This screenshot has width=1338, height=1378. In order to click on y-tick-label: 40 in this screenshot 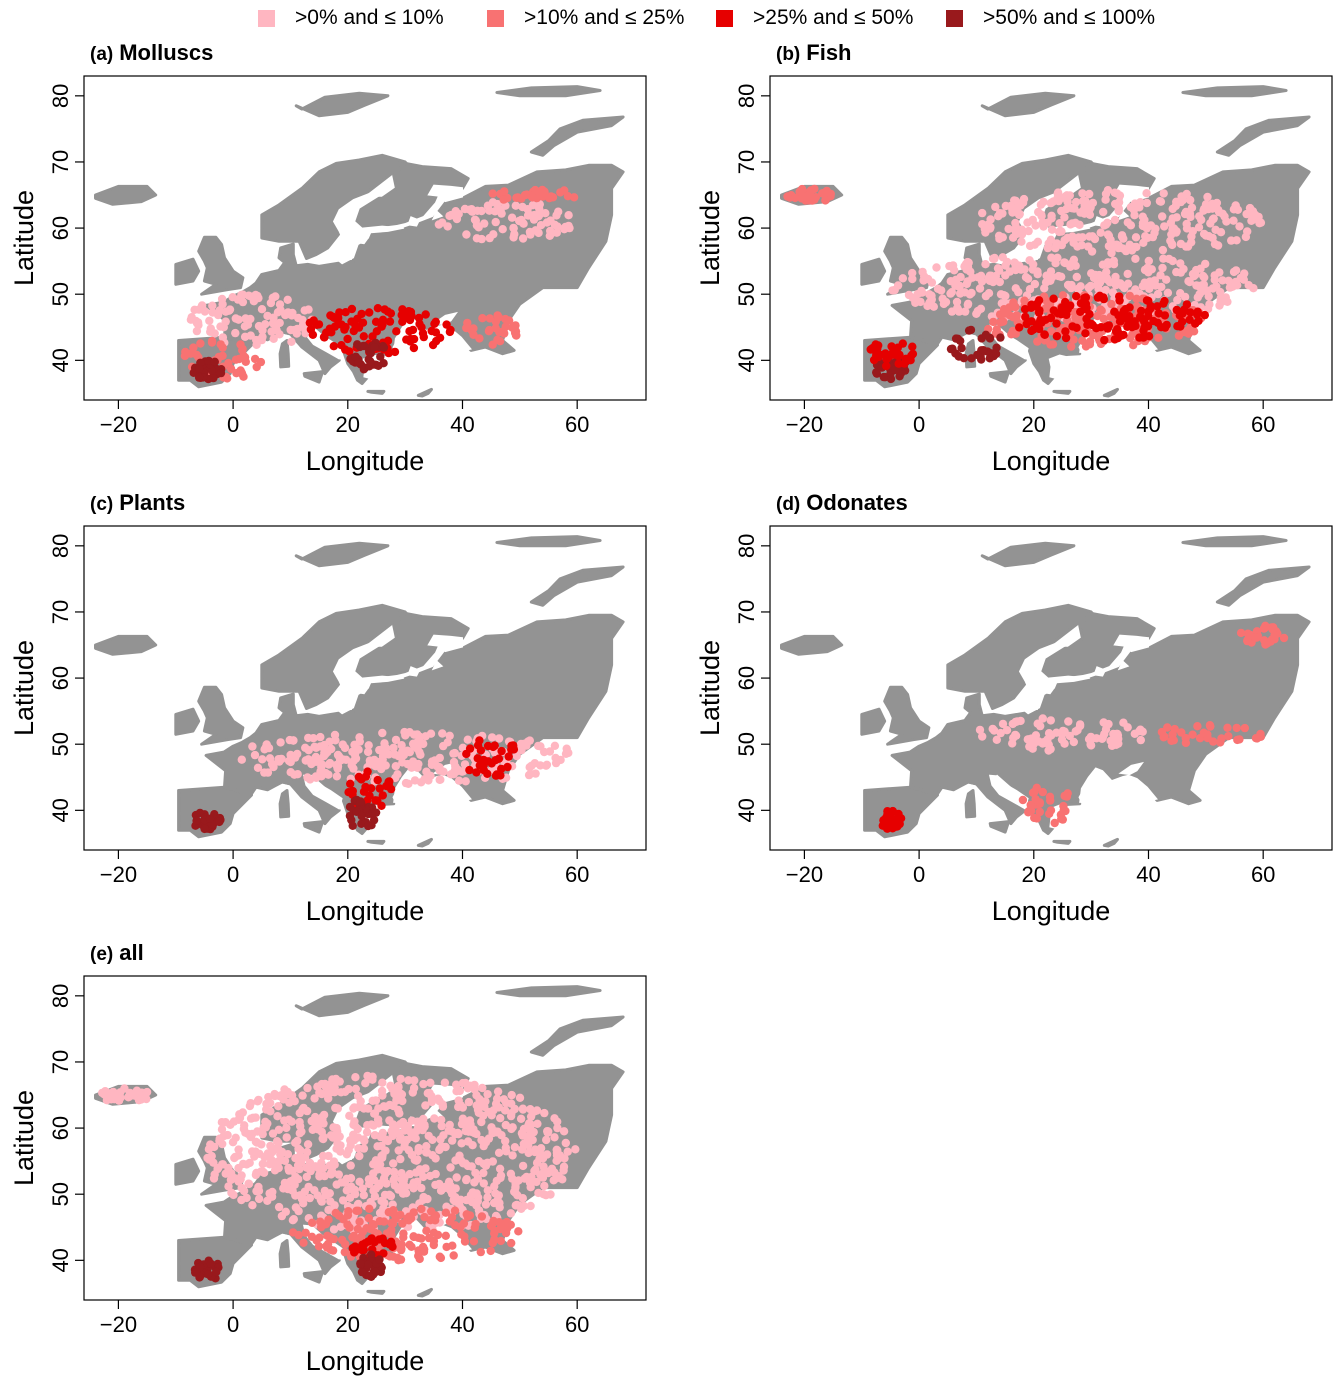, I will do `click(60, 810)`.